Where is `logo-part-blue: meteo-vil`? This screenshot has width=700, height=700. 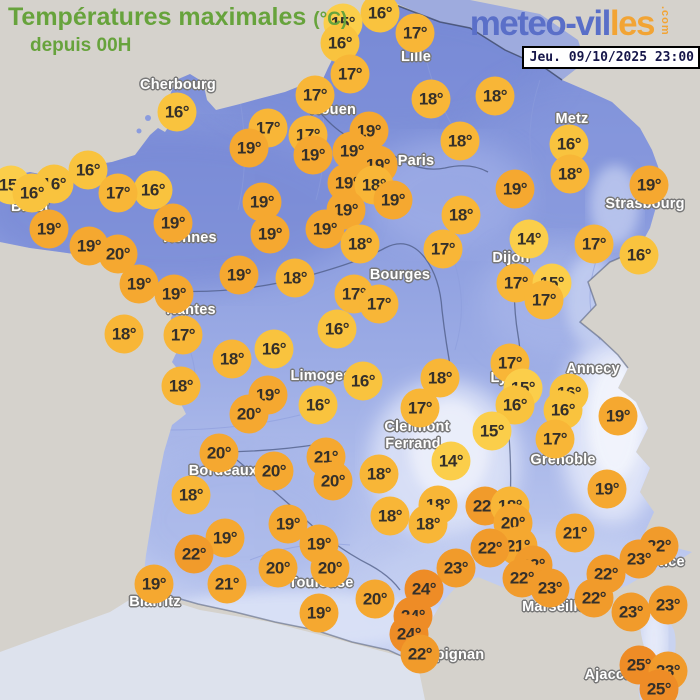
logo-part-blue: meteo-vil is located at coordinates (540, 23).